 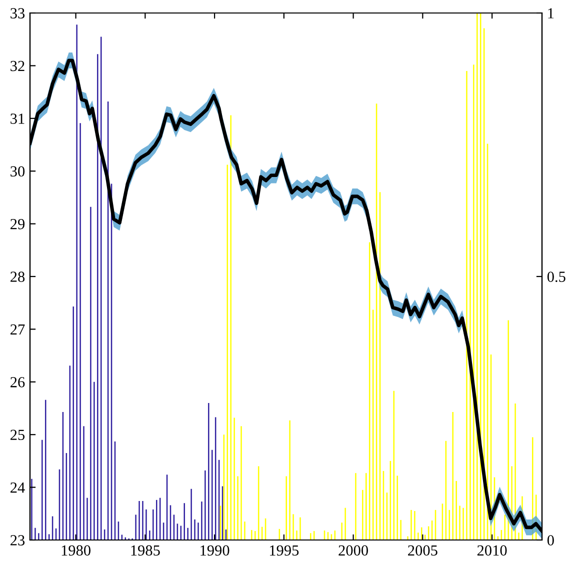 What do you see at coordinates (17, 224) in the screenshot?
I see `y-tick-label: 29` at bounding box center [17, 224].